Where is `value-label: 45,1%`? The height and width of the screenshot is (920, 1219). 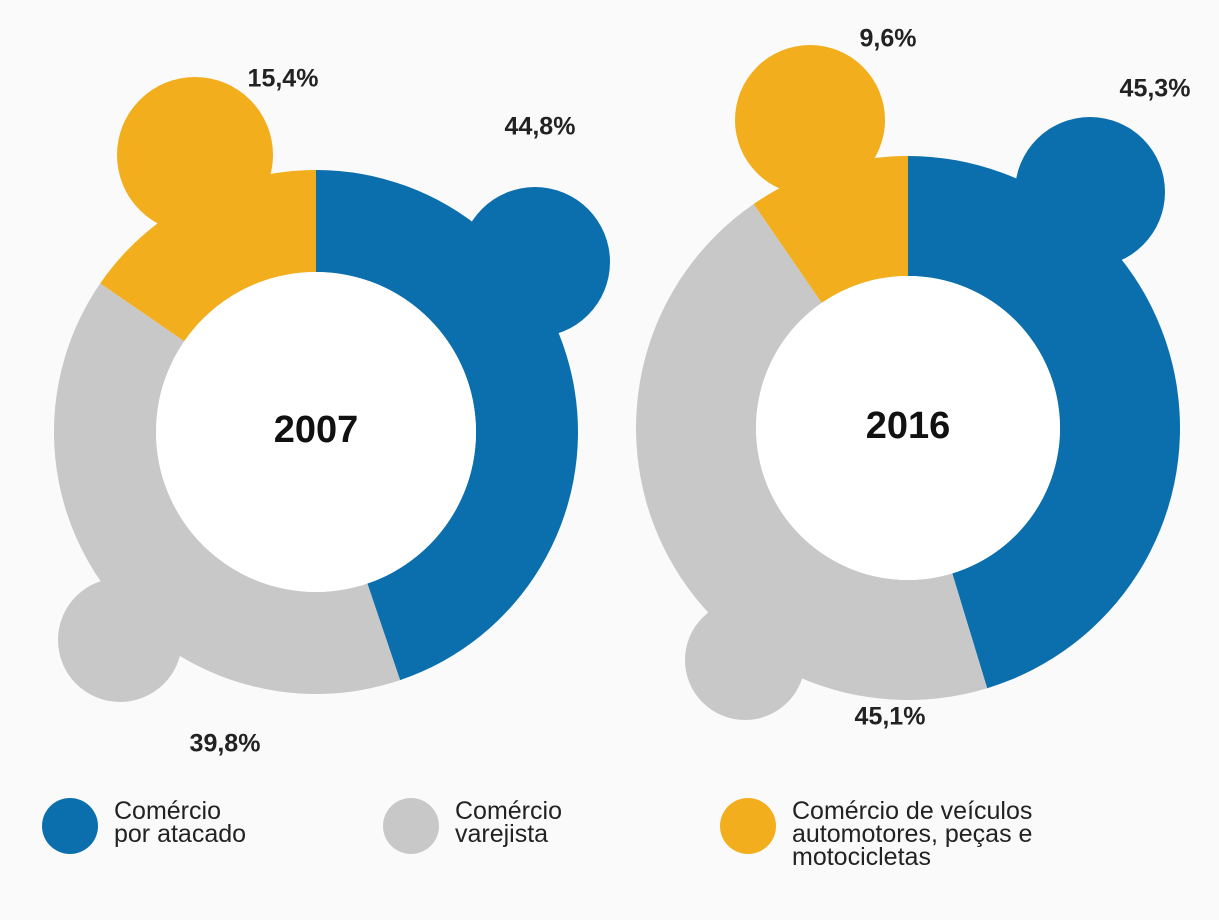
value-label: 45,1% is located at coordinates (890, 717).